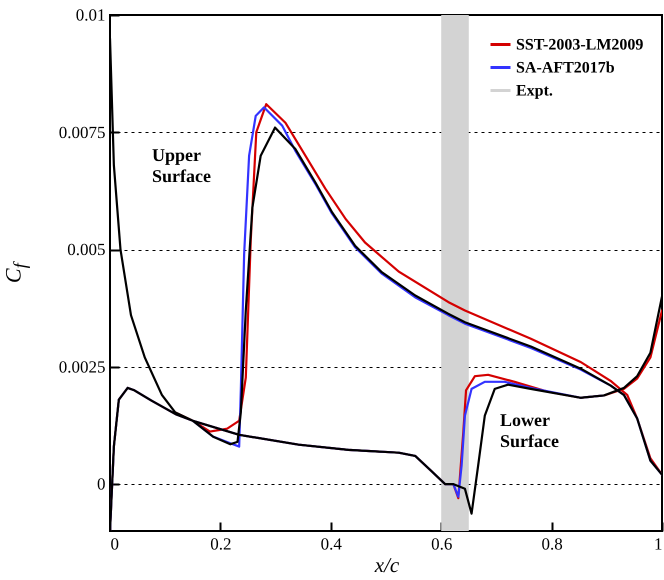  Describe the element at coordinates (530, 431) in the screenshot. I see `annotation: Lower Surface` at that location.